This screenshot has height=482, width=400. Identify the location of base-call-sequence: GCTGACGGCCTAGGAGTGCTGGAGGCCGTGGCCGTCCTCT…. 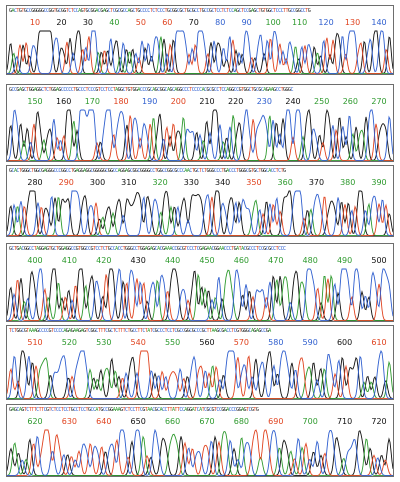
(201, 249).